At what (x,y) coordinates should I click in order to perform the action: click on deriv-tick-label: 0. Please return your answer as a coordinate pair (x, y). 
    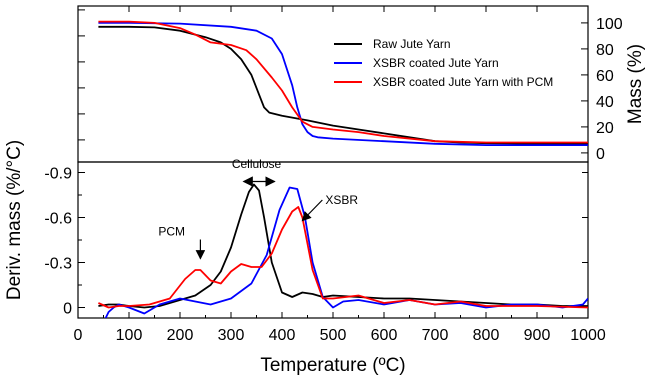
    Looking at the image, I should click on (67, 309).